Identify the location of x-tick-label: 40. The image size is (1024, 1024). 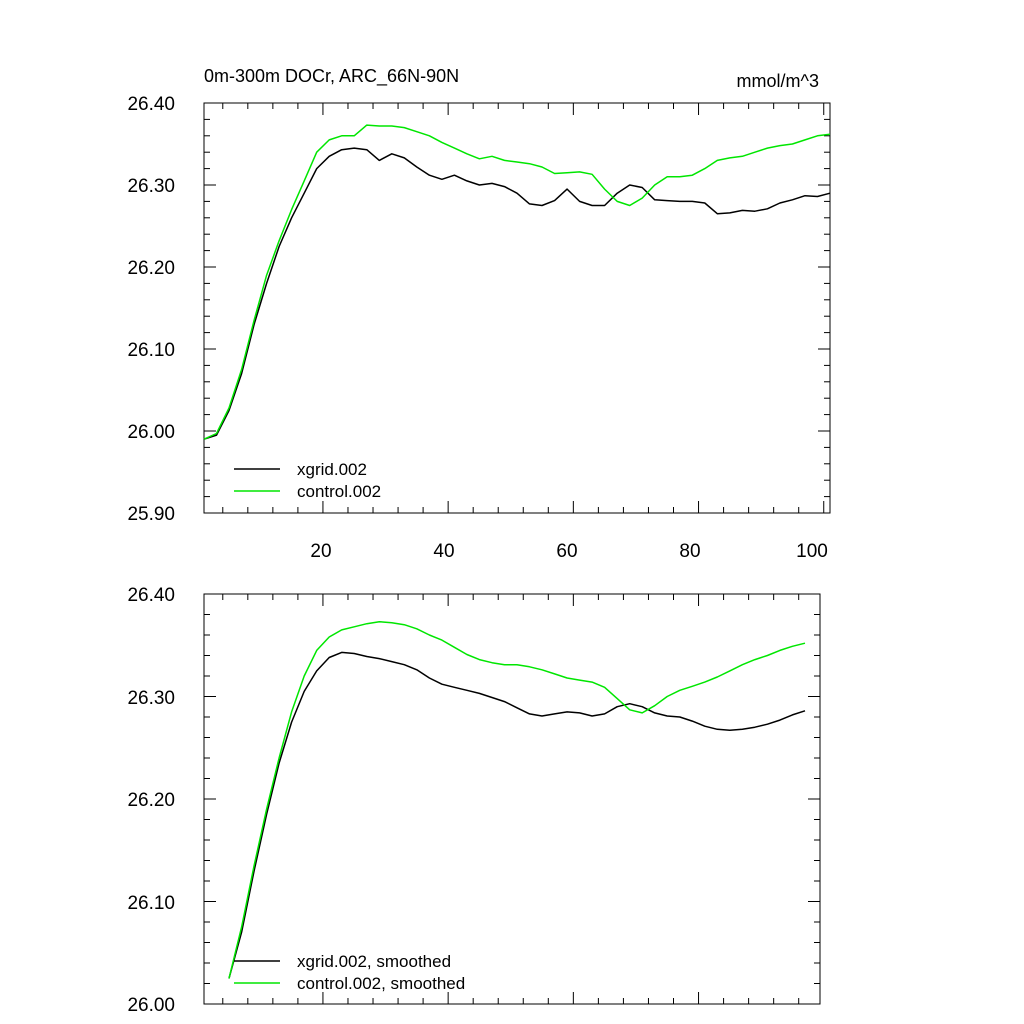
(443, 551).